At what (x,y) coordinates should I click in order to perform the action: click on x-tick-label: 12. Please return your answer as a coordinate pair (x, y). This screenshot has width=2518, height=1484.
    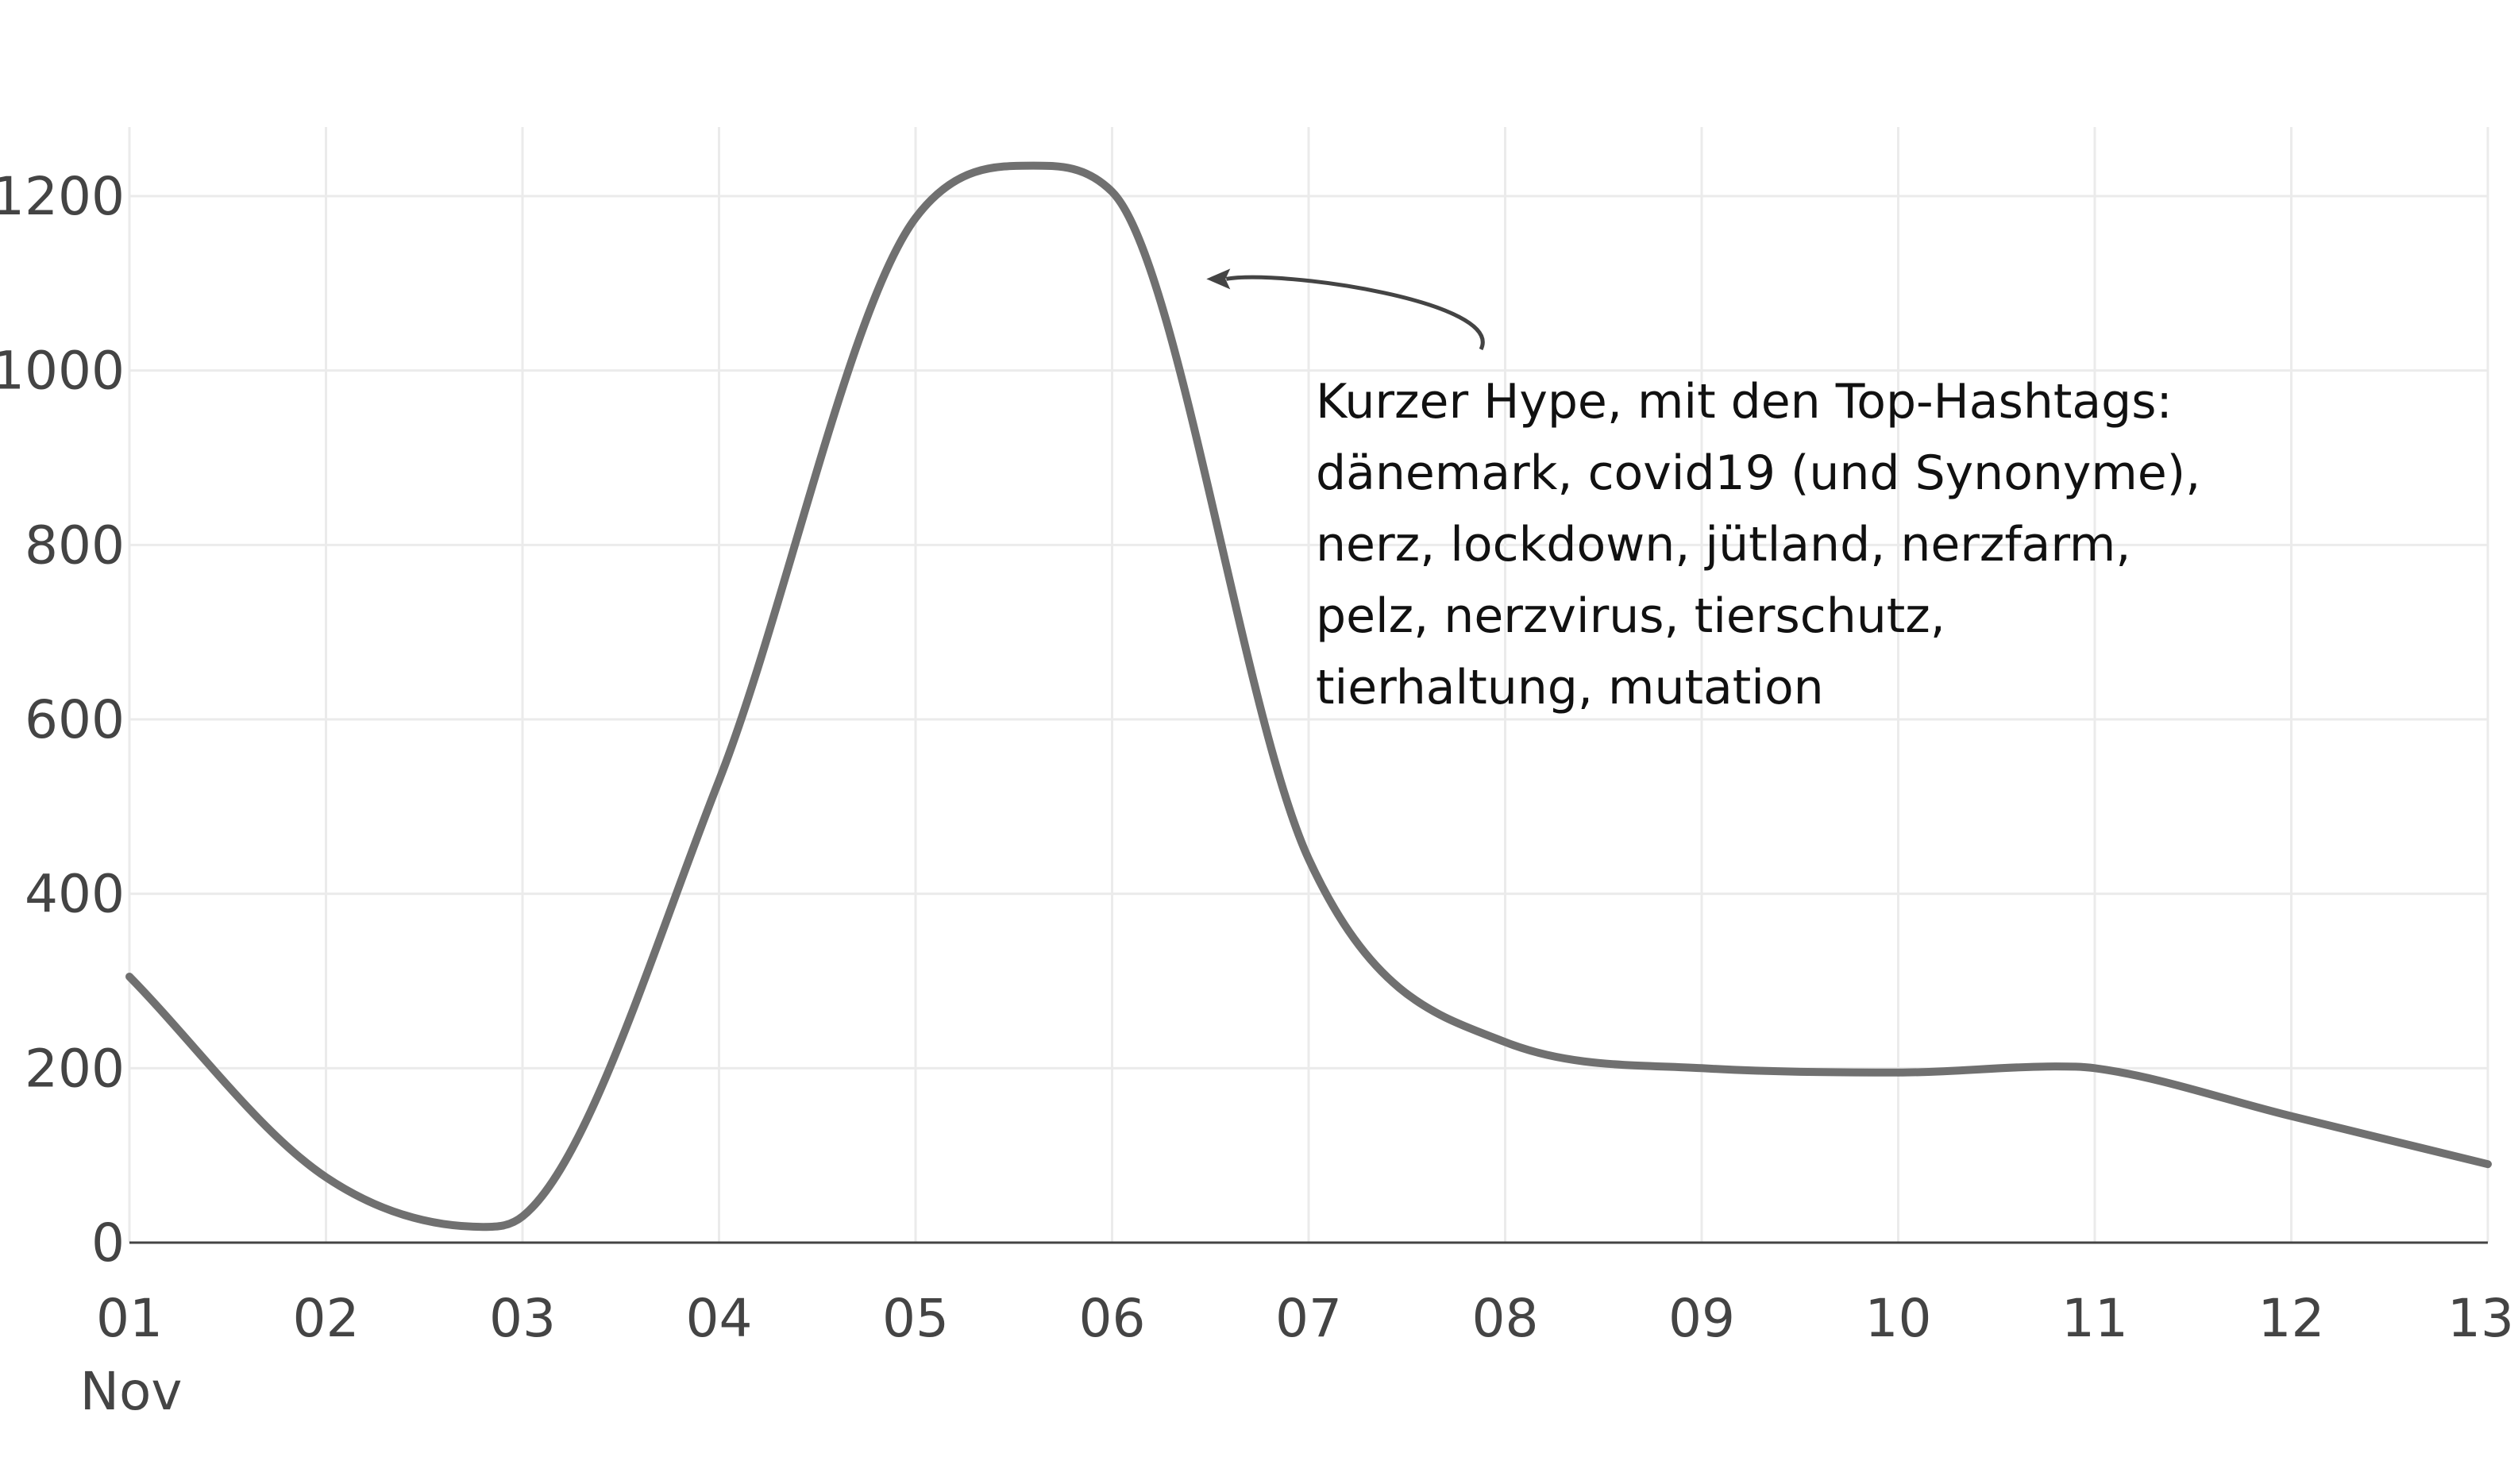
    Looking at the image, I should click on (2292, 1319).